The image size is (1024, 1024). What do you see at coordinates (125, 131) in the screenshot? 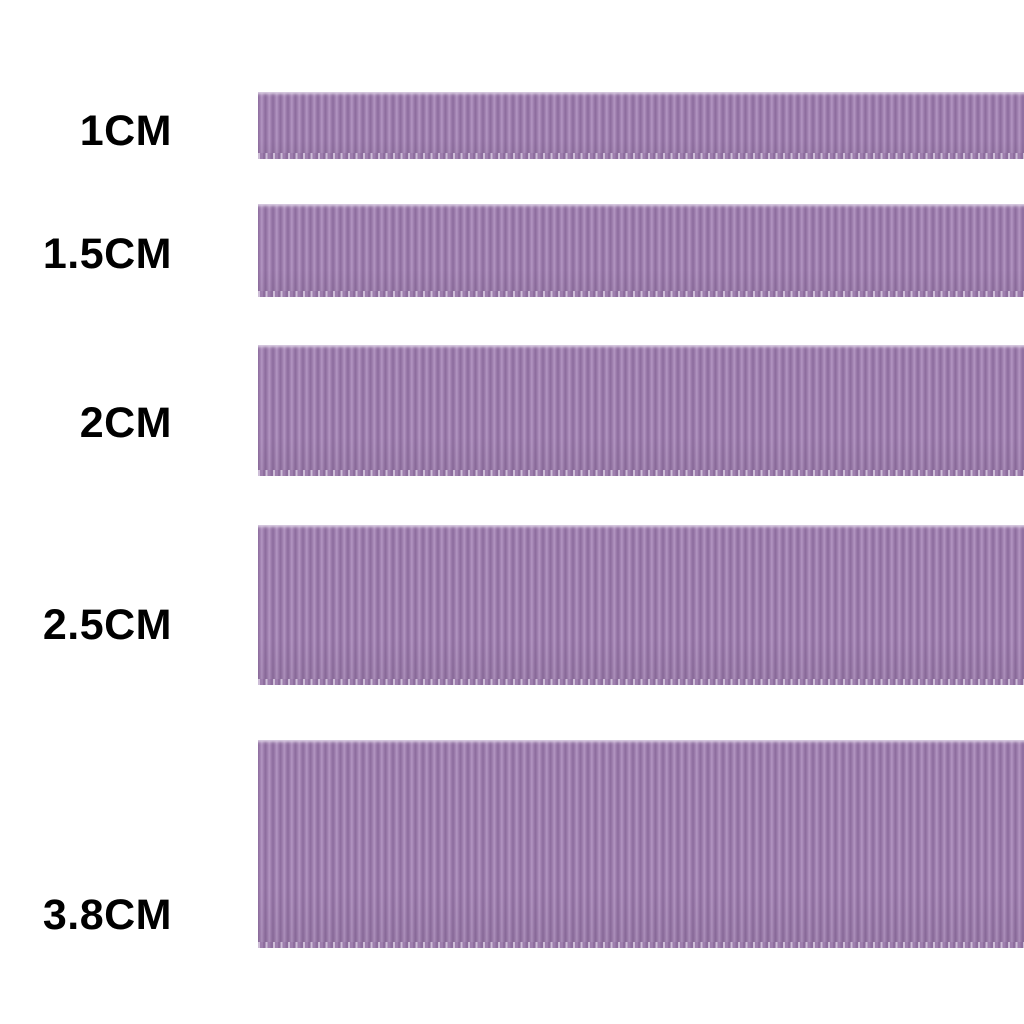
I see `size-label-1cm: 1CM` at bounding box center [125, 131].